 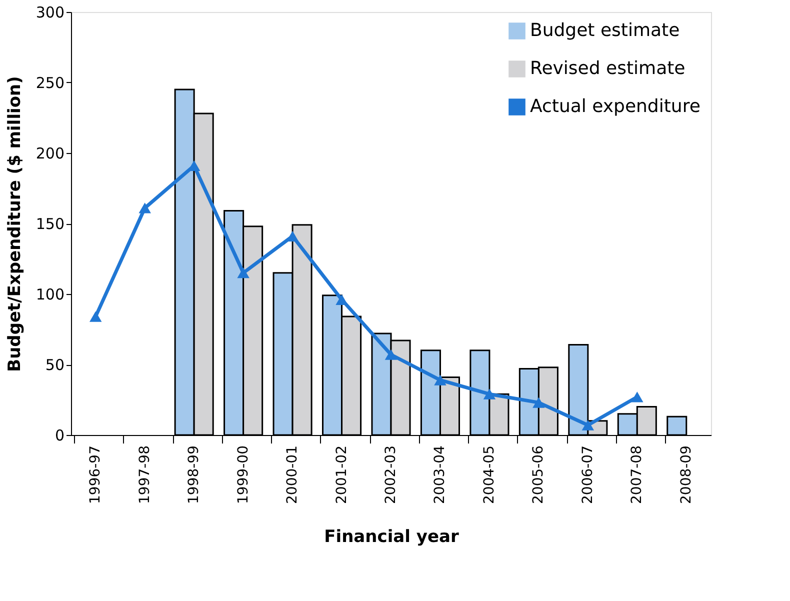 I want to click on y-tick-label: 100, so click(x=50, y=295).